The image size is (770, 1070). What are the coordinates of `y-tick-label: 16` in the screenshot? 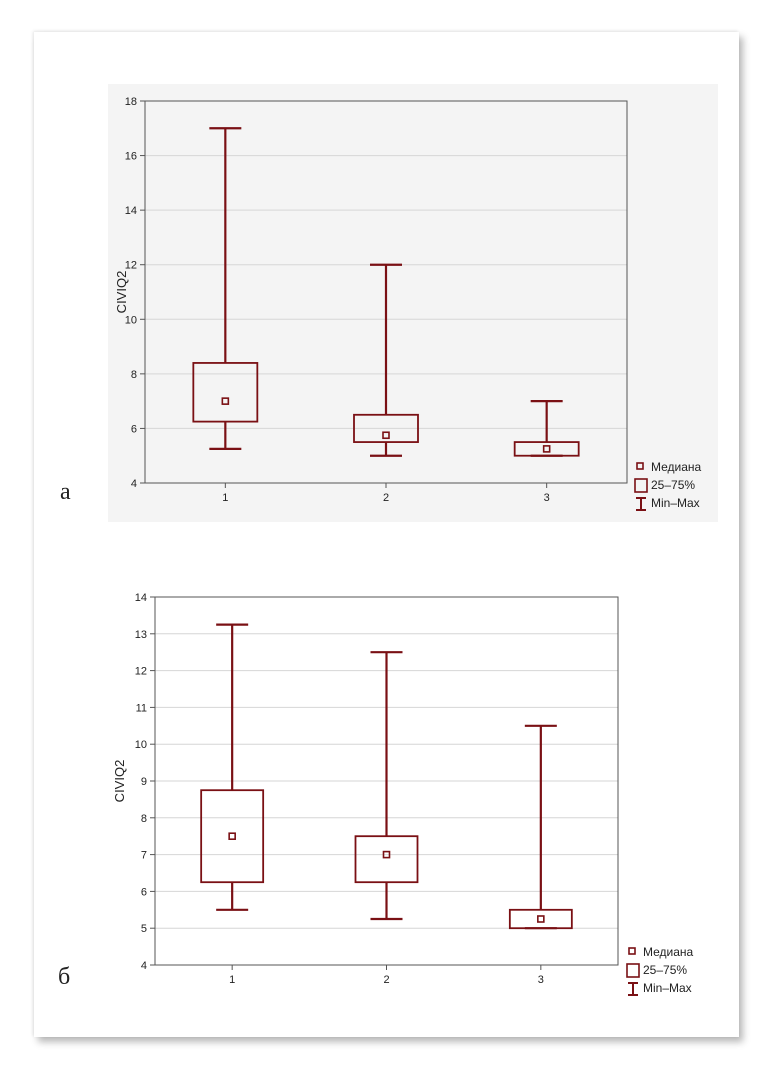 It's located at (131, 157).